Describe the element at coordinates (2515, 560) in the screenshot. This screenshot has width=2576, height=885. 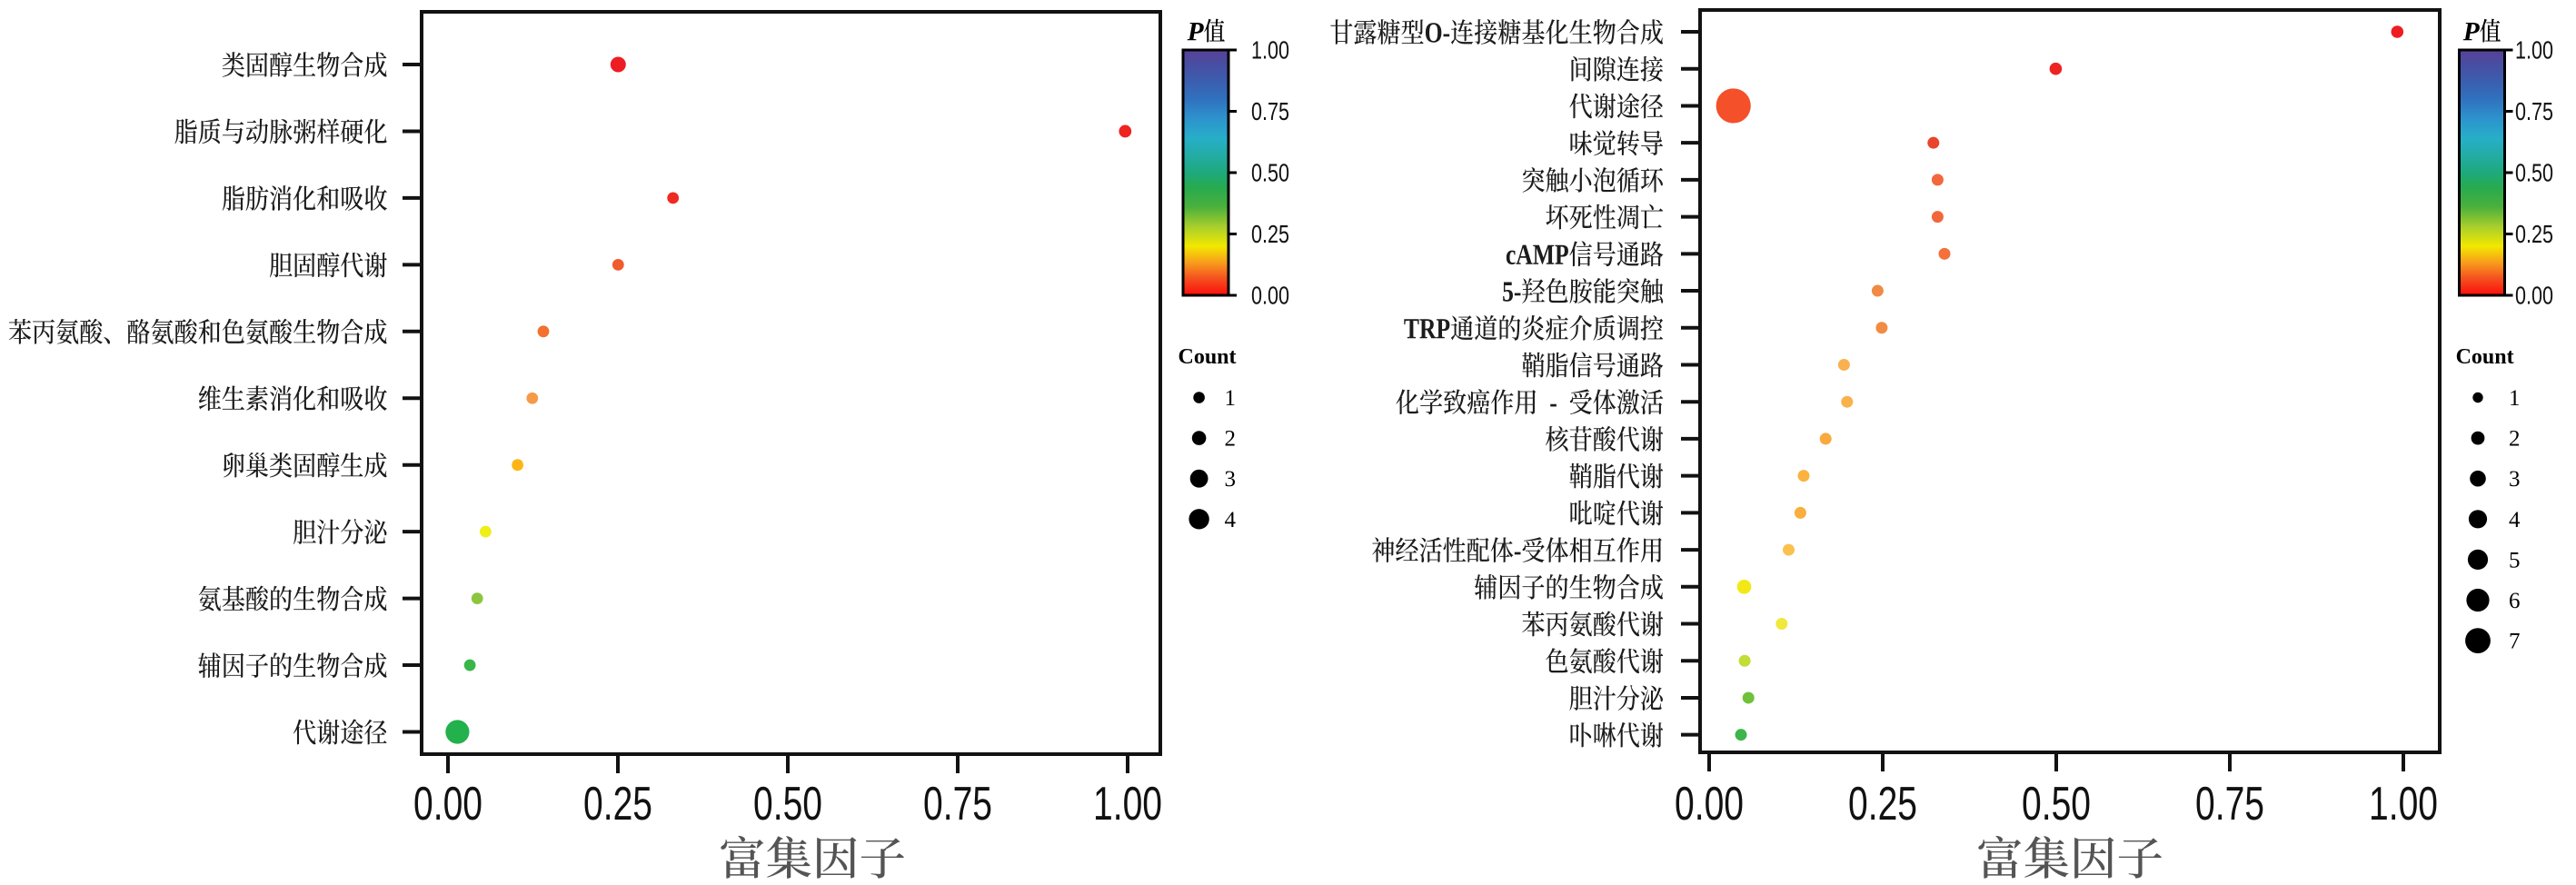
I see `svg-text: 5` at that location.